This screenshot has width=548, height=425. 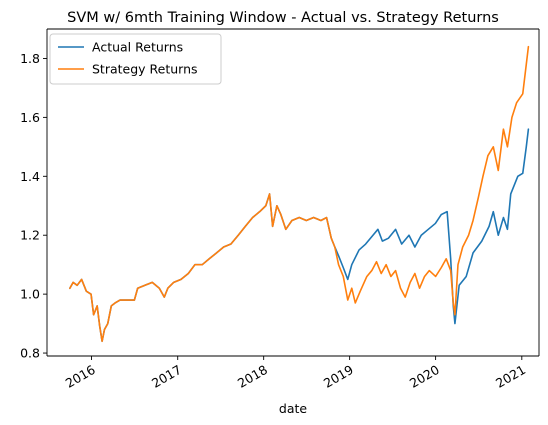 What do you see at coordinates (30, 235) in the screenshot?
I see `y-tick-label: 1.2` at bounding box center [30, 235].